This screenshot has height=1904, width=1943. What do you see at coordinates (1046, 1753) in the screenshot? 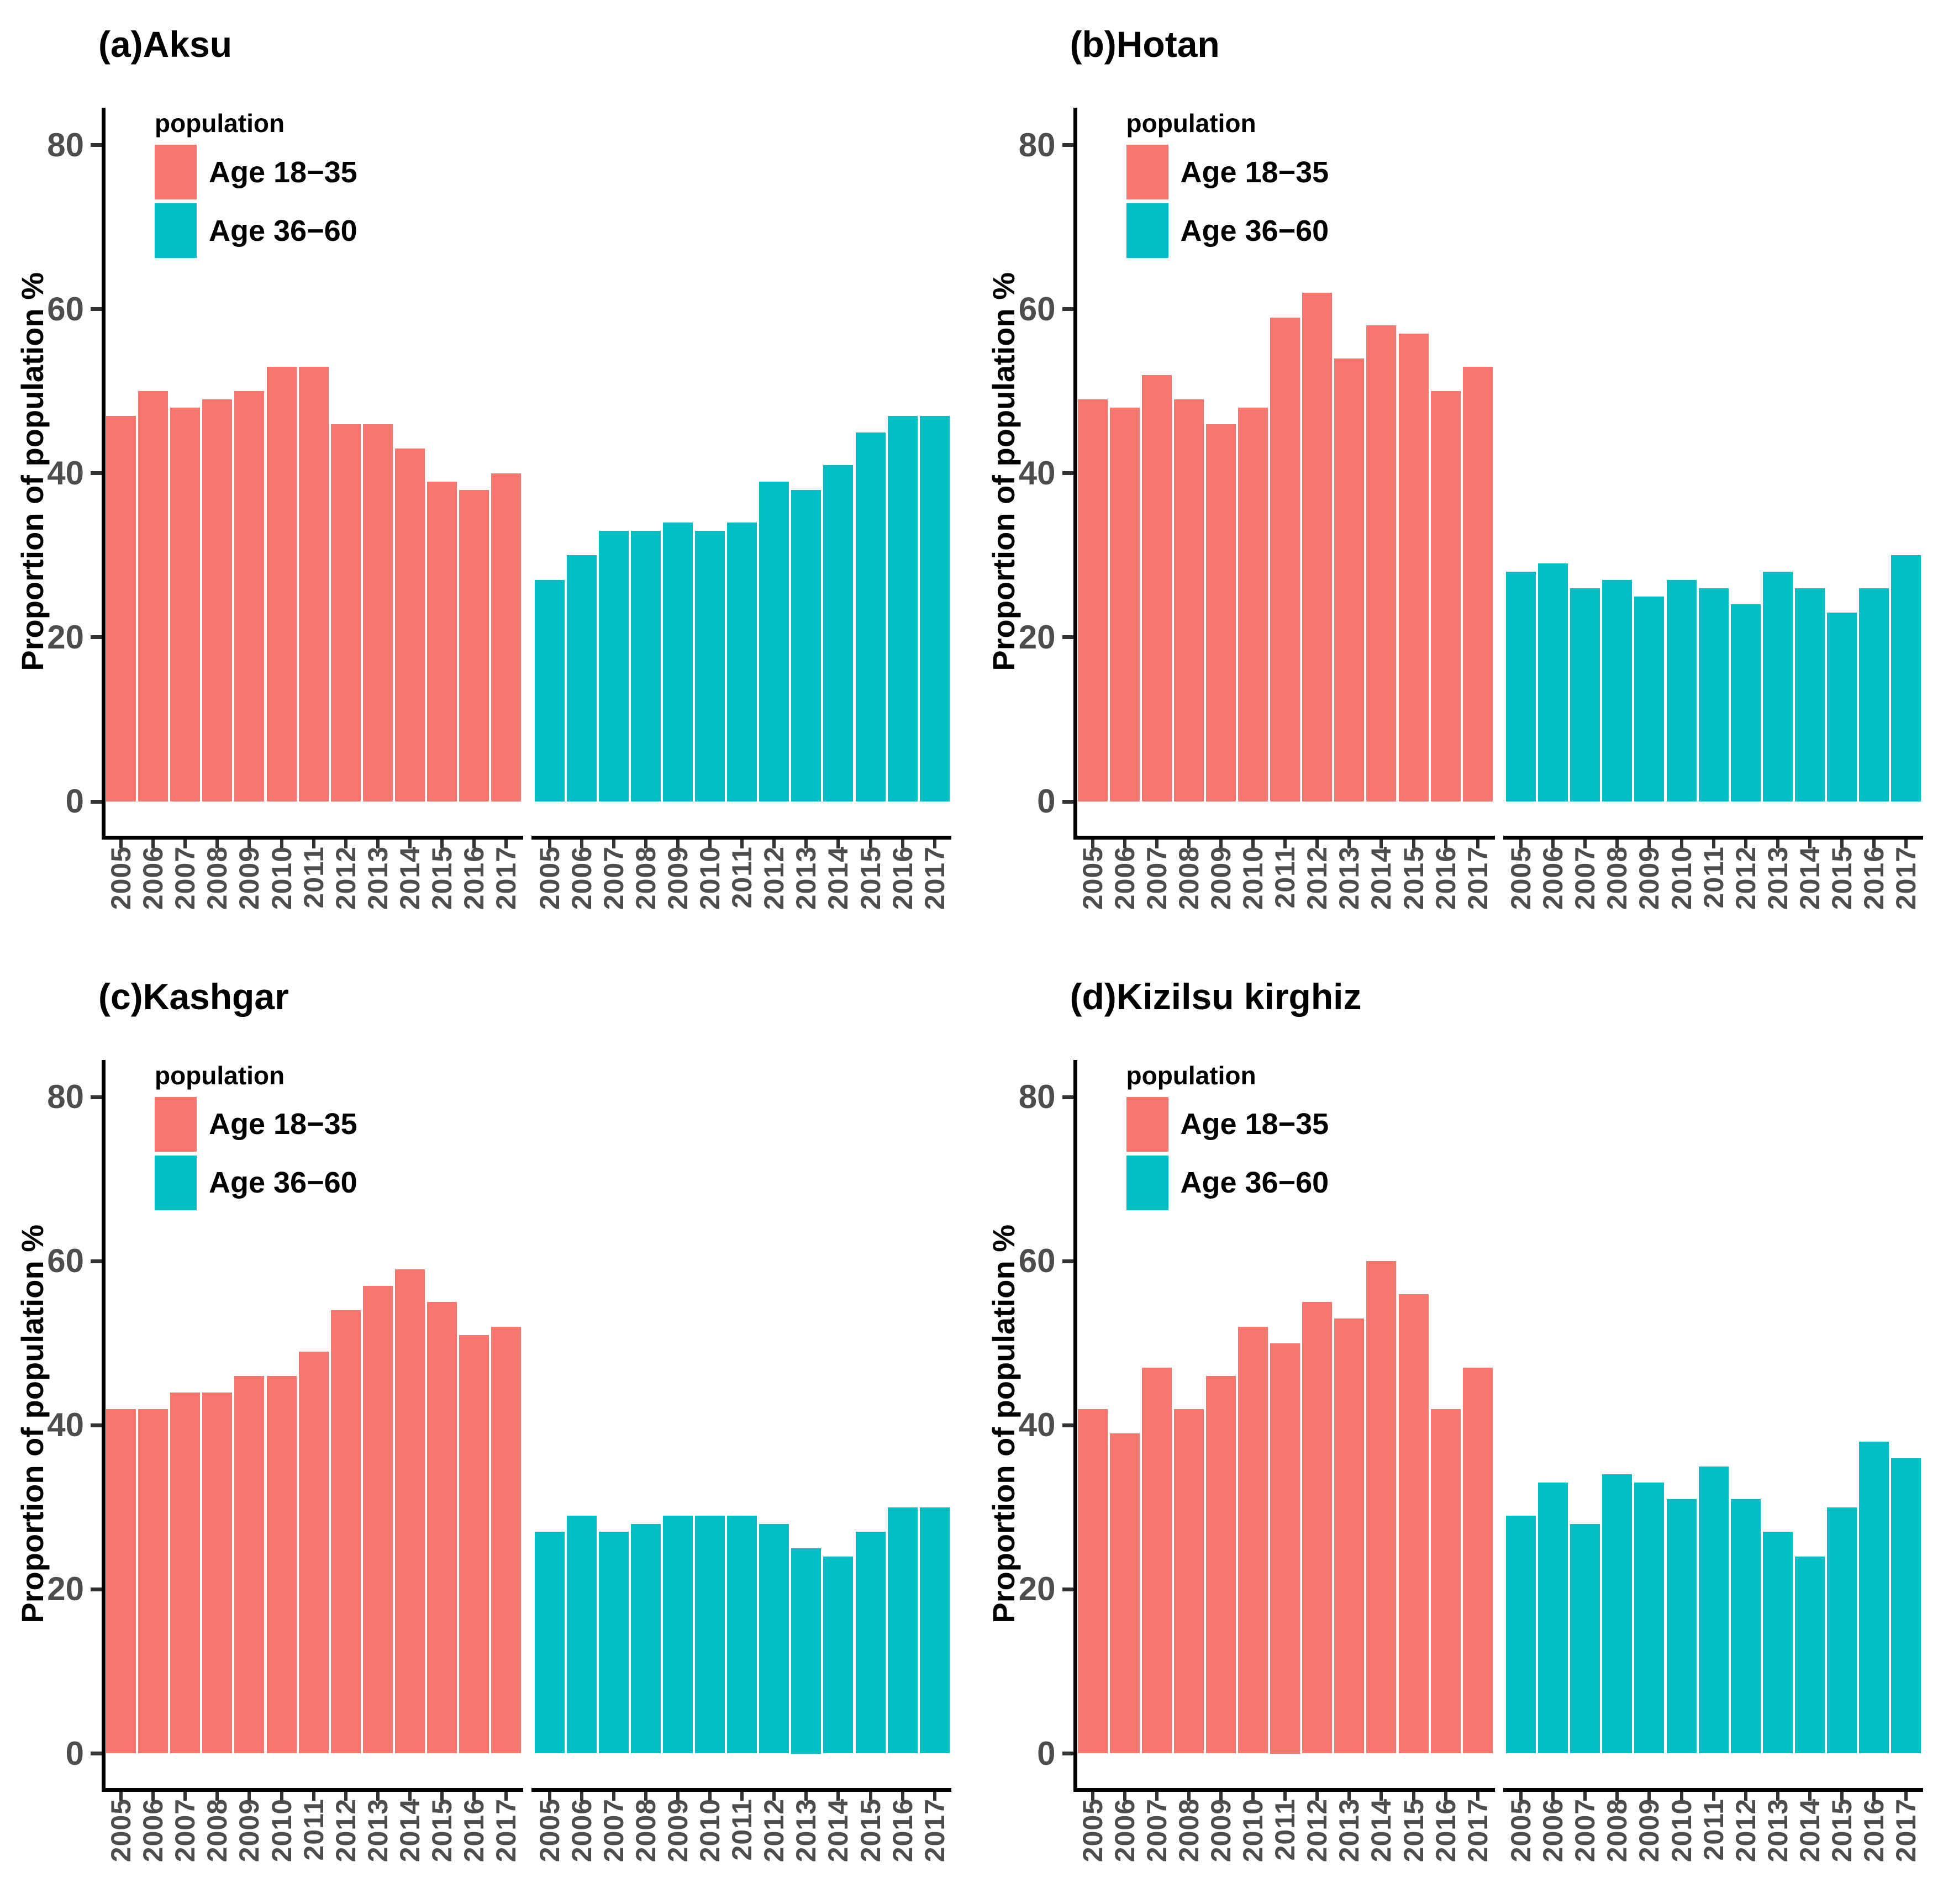
I see `y-tick-label: 0` at bounding box center [1046, 1753].